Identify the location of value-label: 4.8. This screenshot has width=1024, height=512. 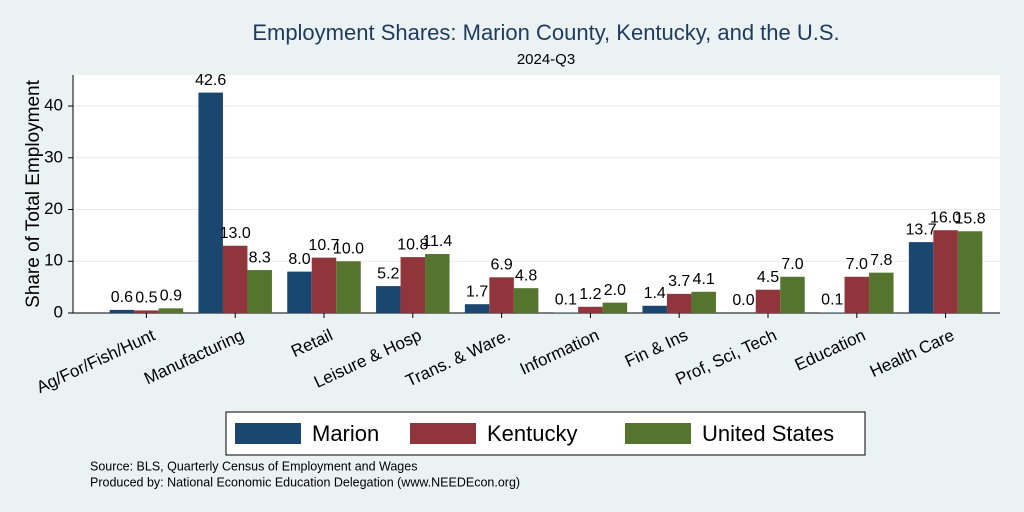
(526, 275).